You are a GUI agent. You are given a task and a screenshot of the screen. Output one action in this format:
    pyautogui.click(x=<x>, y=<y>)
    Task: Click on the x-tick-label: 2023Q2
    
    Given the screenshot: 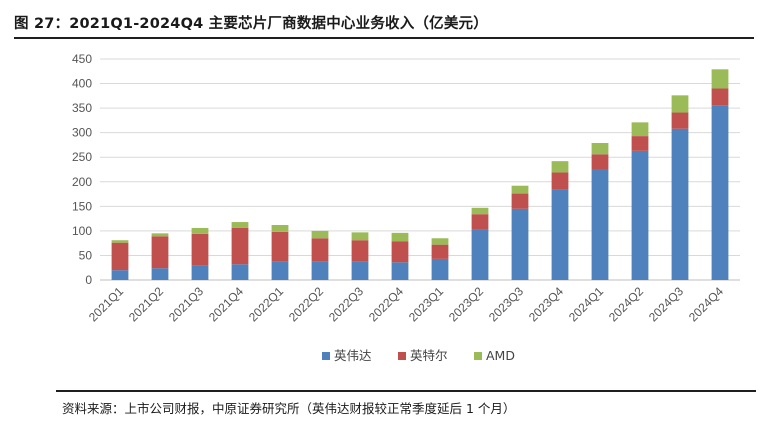 What is the action you would take?
    pyautogui.click(x=466, y=304)
    